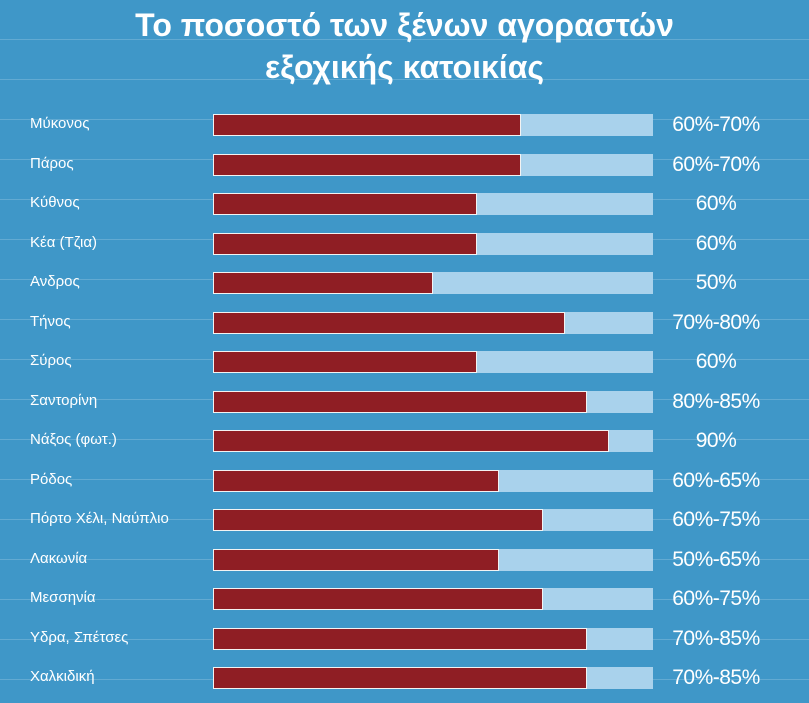 The height and width of the screenshot is (703, 809). Describe the element at coordinates (51, 479) in the screenshot. I see `category-label: Ρόδος` at that location.